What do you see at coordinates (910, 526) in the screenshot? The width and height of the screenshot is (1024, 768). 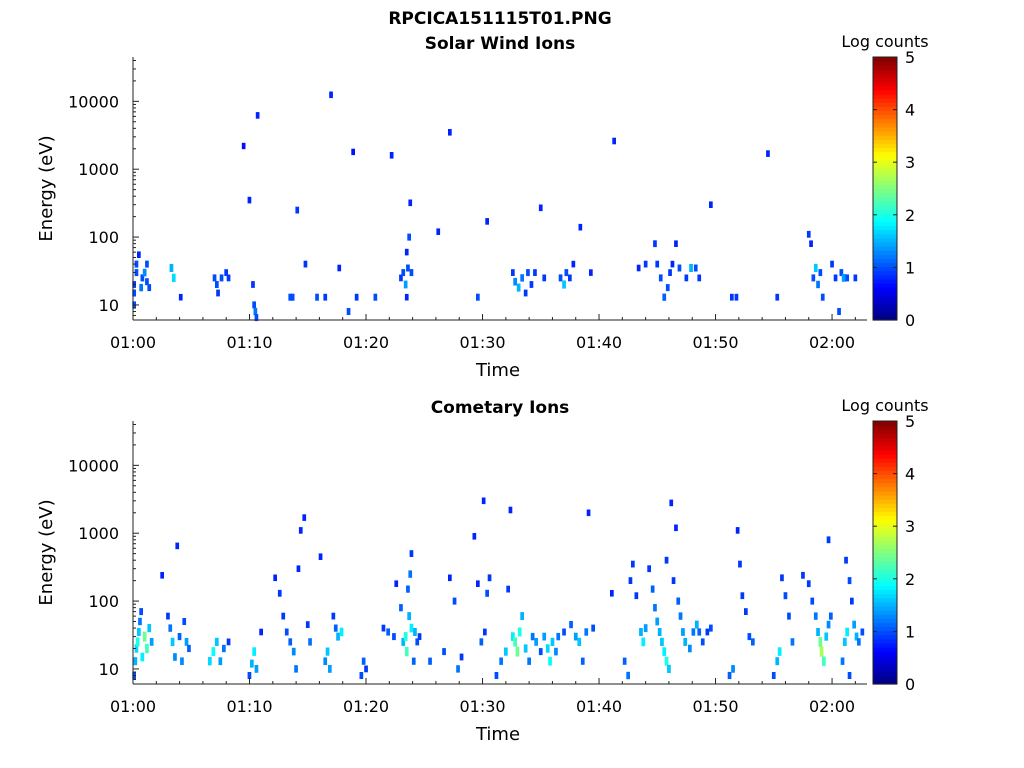 I see `colorbar-tick-label: 3` at bounding box center [910, 526].